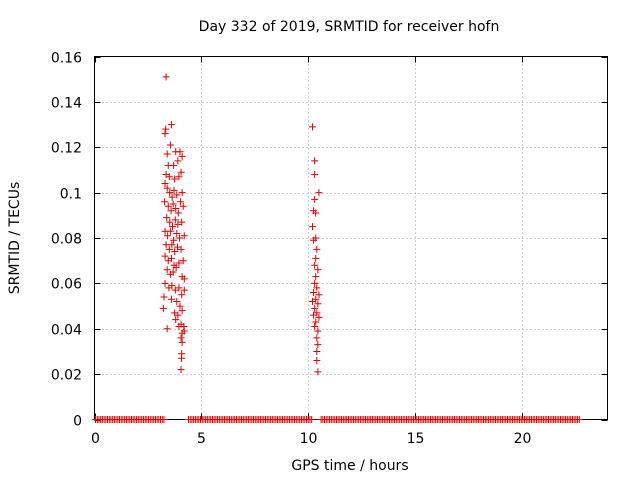  I want to click on x-tick-labels: 0 5 10 15 20, so click(311, 439).